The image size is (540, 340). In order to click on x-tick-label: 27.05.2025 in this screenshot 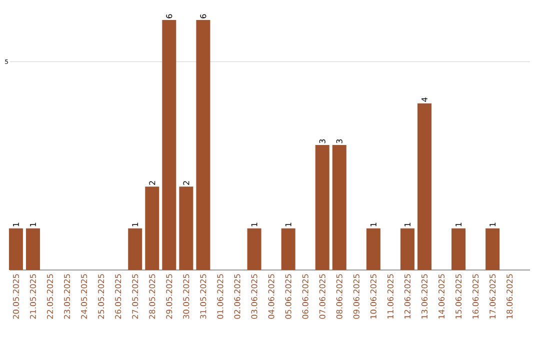, I will do `click(135, 296)`.